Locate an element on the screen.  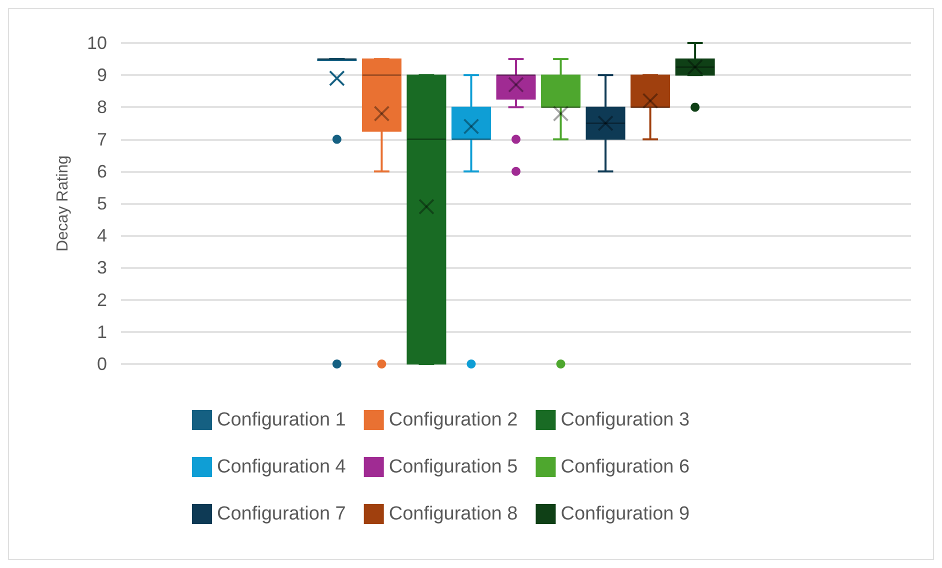
legend-label: Configuration 4 is located at coordinates (281, 467).